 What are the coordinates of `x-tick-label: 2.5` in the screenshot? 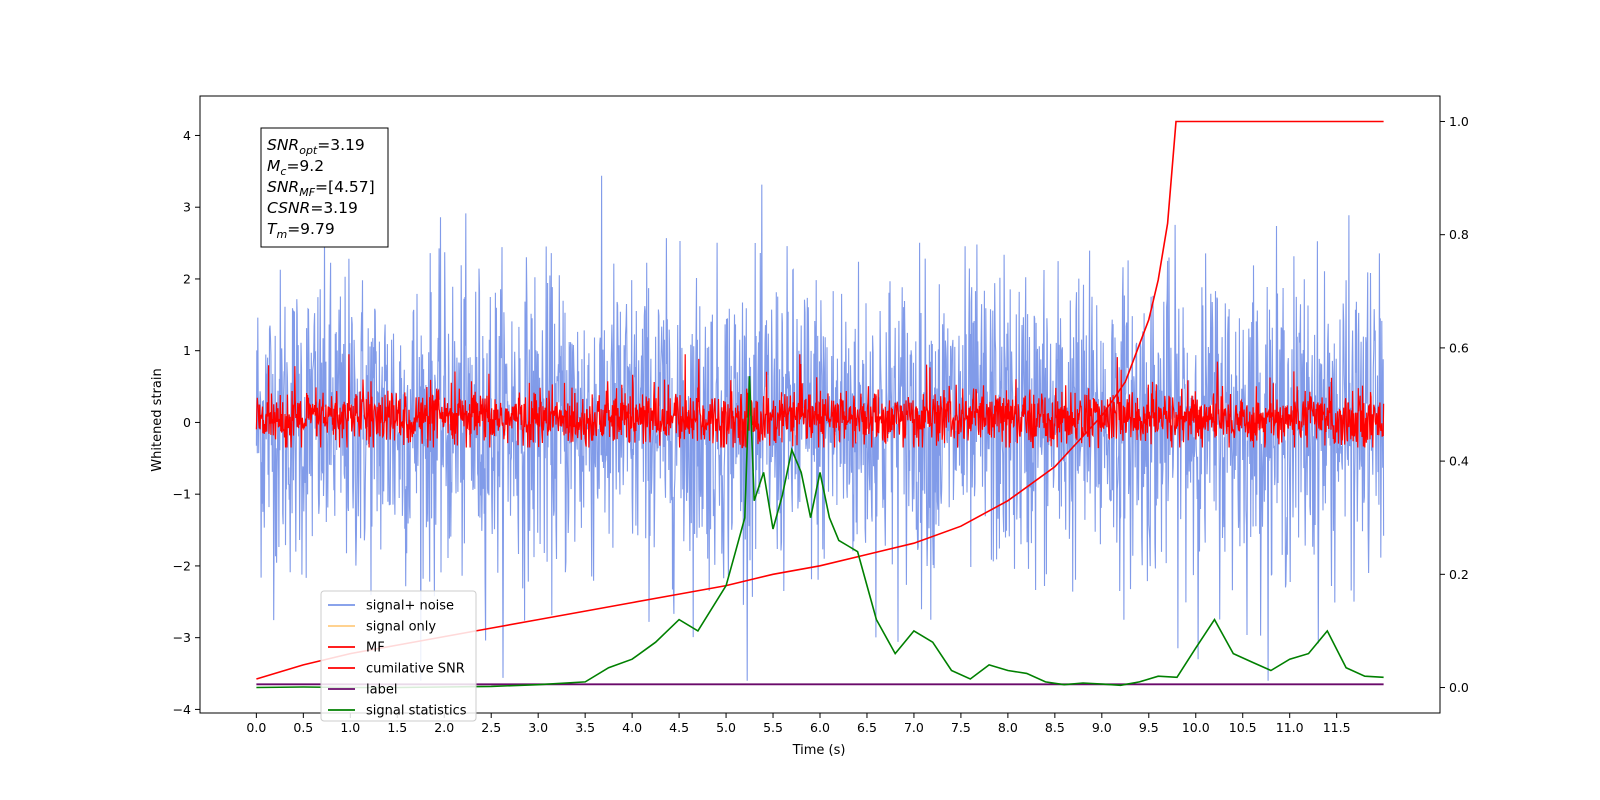 It's located at (491, 727).